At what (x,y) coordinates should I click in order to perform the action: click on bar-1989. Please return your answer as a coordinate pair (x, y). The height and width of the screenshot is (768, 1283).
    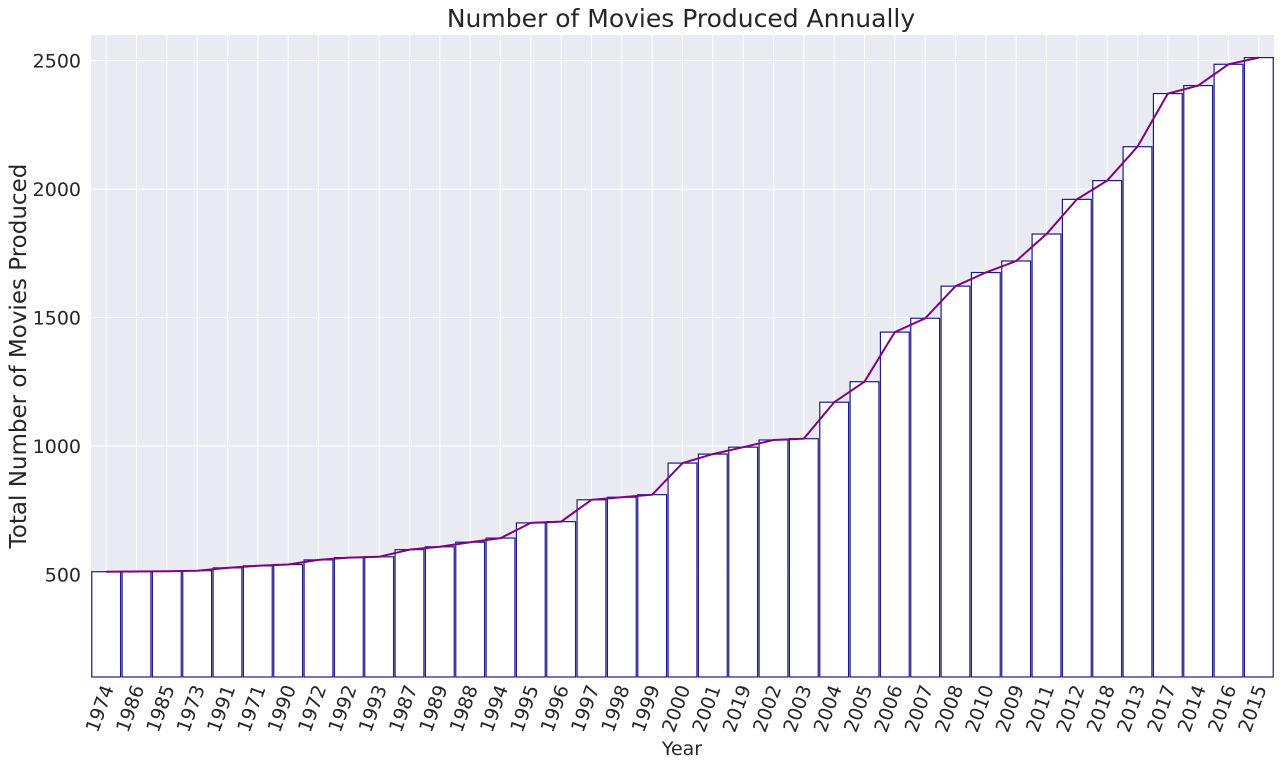
    Looking at the image, I should click on (439, 612).